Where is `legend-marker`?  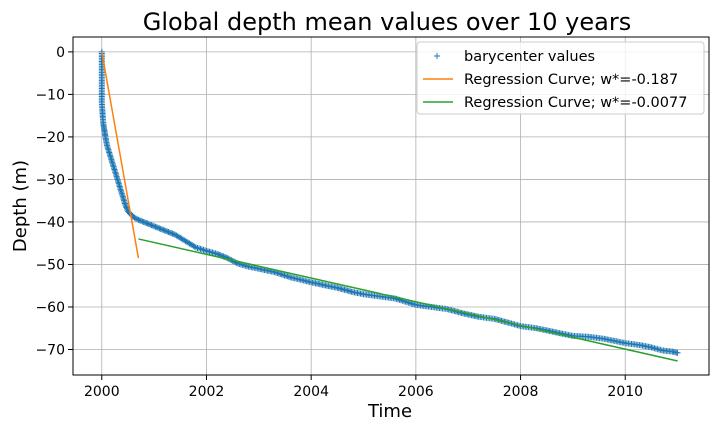
legend-marker is located at coordinates (437, 56).